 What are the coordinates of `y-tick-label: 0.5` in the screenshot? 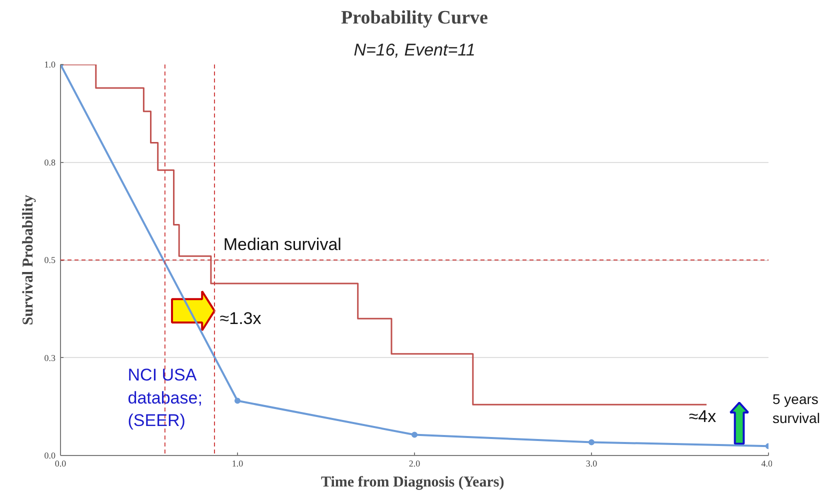 It's located at (50, 260).